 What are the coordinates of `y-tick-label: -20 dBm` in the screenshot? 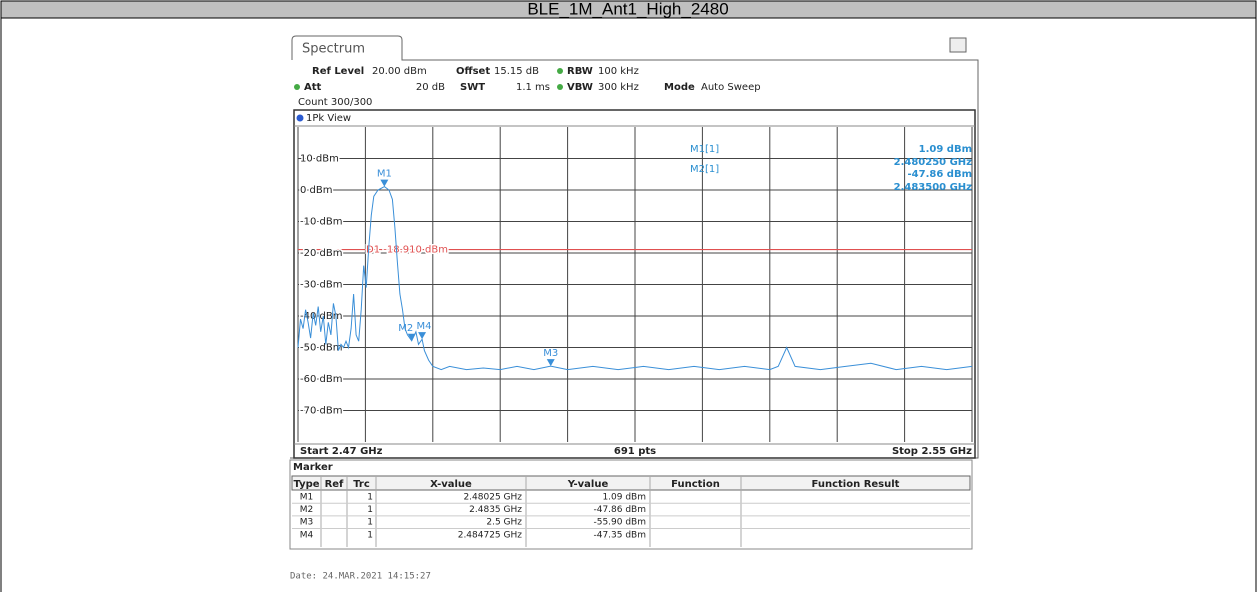 It's located at (321, 253).